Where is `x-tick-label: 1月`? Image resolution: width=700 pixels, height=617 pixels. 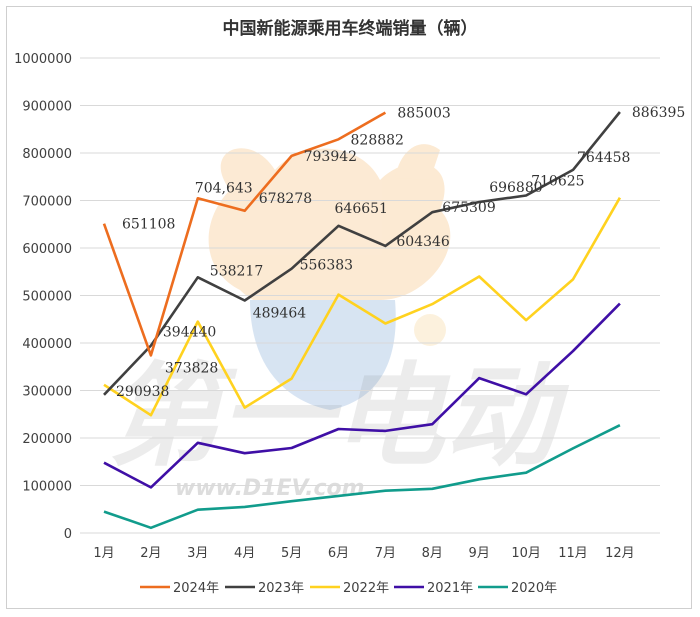
x-tick-label: 1月 is located at coordinates (103, 553).